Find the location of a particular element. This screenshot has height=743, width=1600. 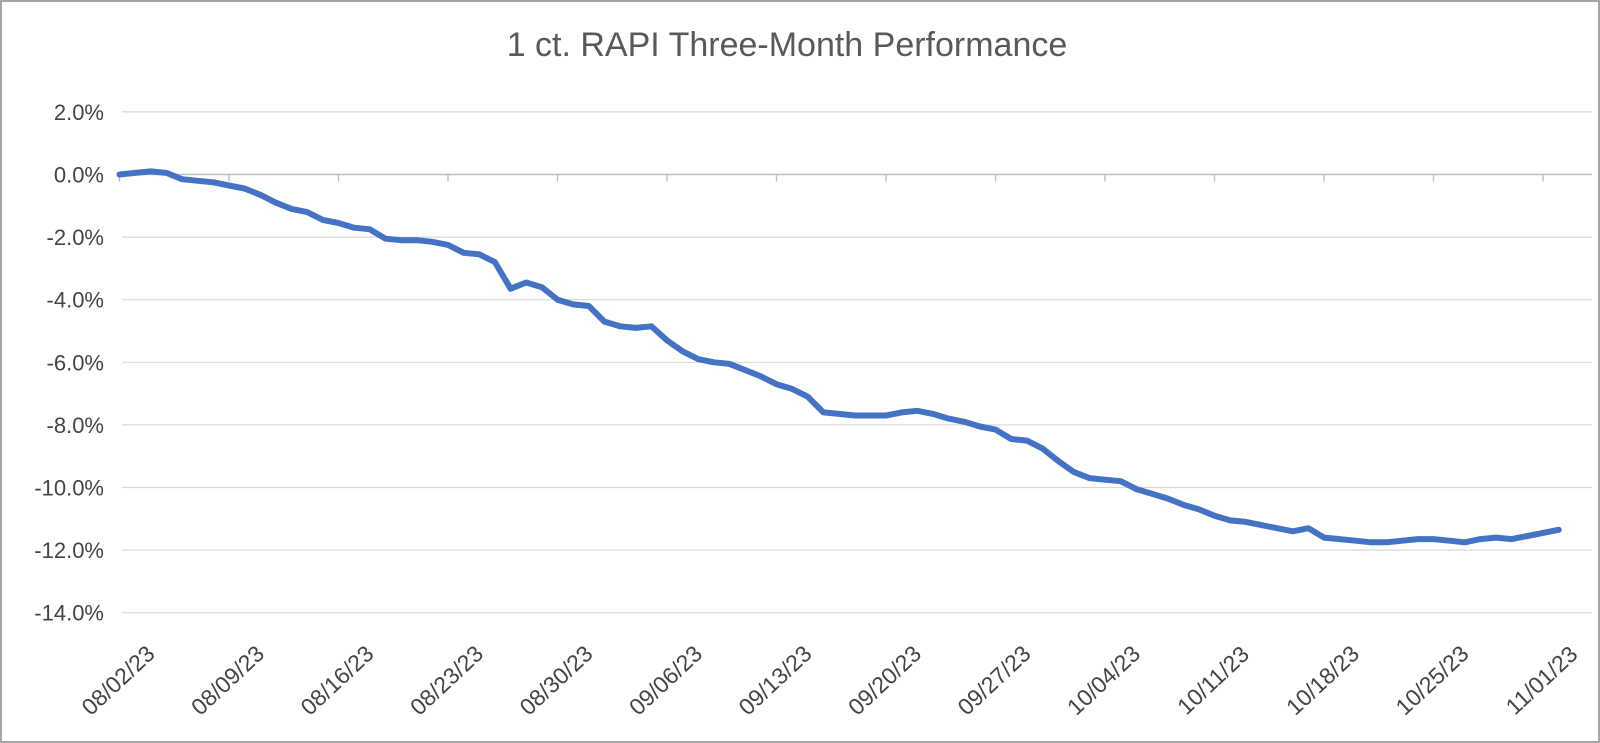

x-axis-tick-label: 09/13/23 is located at coordinates (774, 680).